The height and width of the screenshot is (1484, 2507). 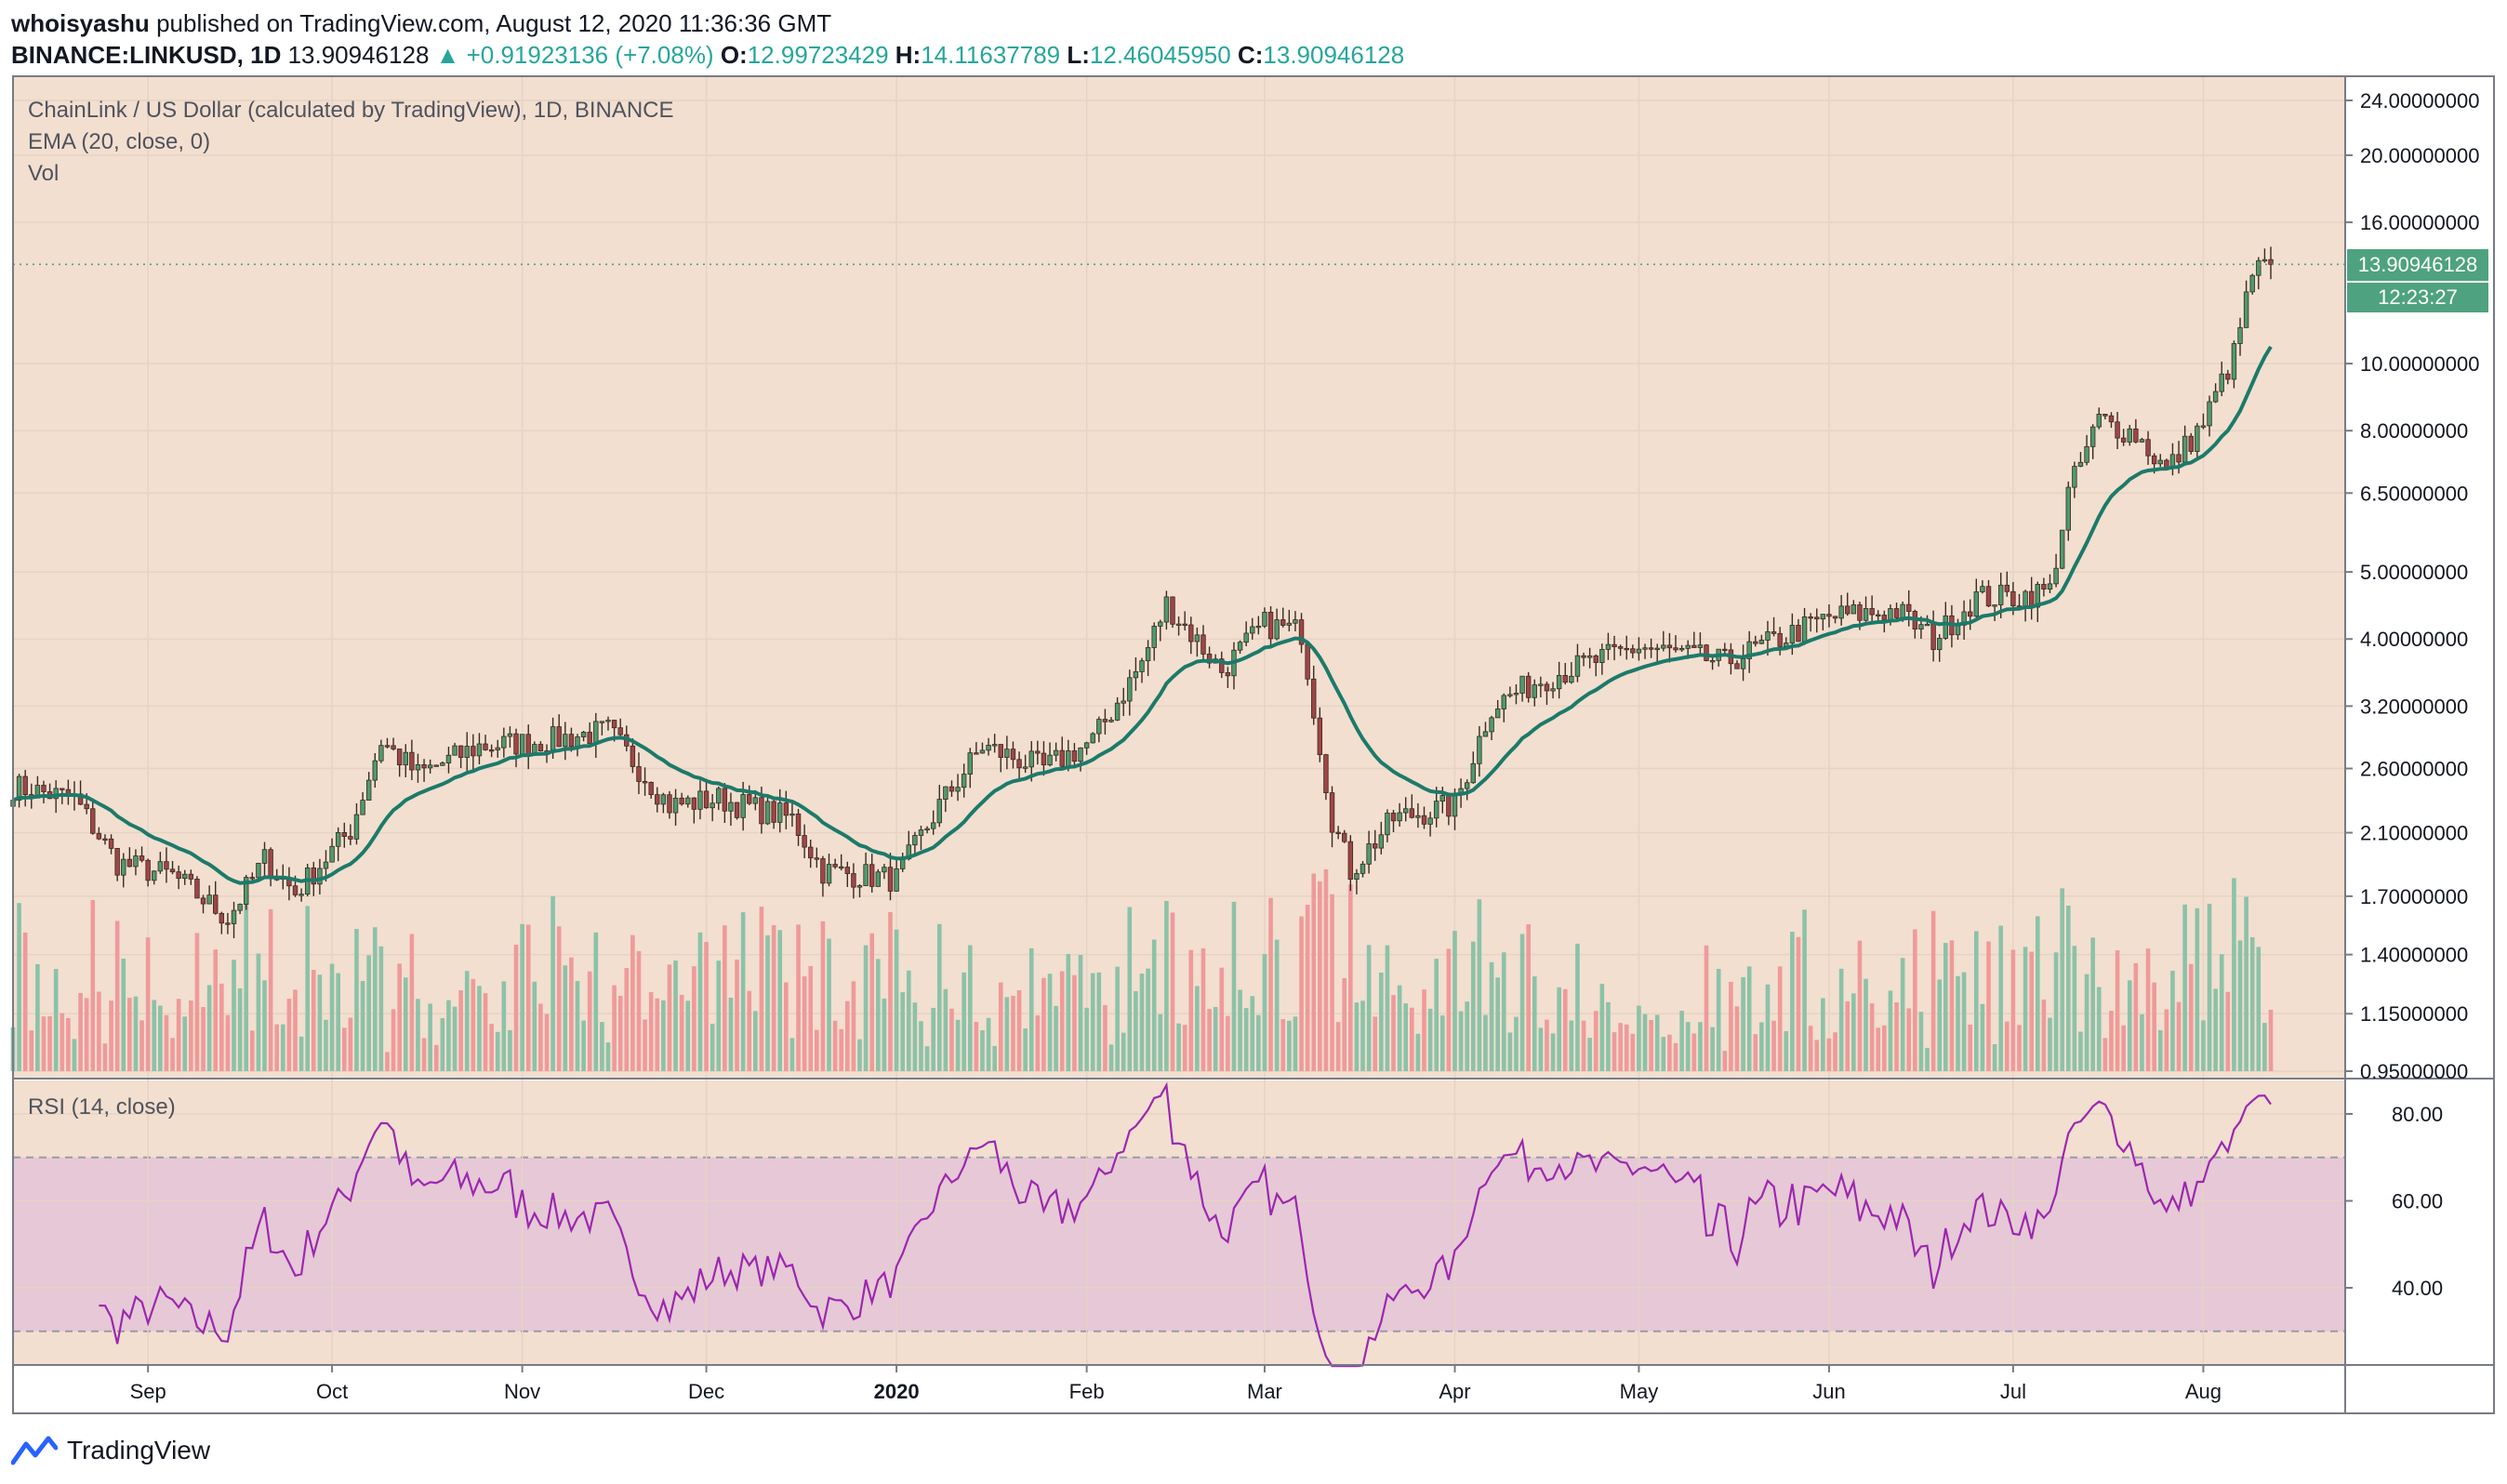 I want to click on price-axis-label: 3.20000000, so click(x=2414, y=706).